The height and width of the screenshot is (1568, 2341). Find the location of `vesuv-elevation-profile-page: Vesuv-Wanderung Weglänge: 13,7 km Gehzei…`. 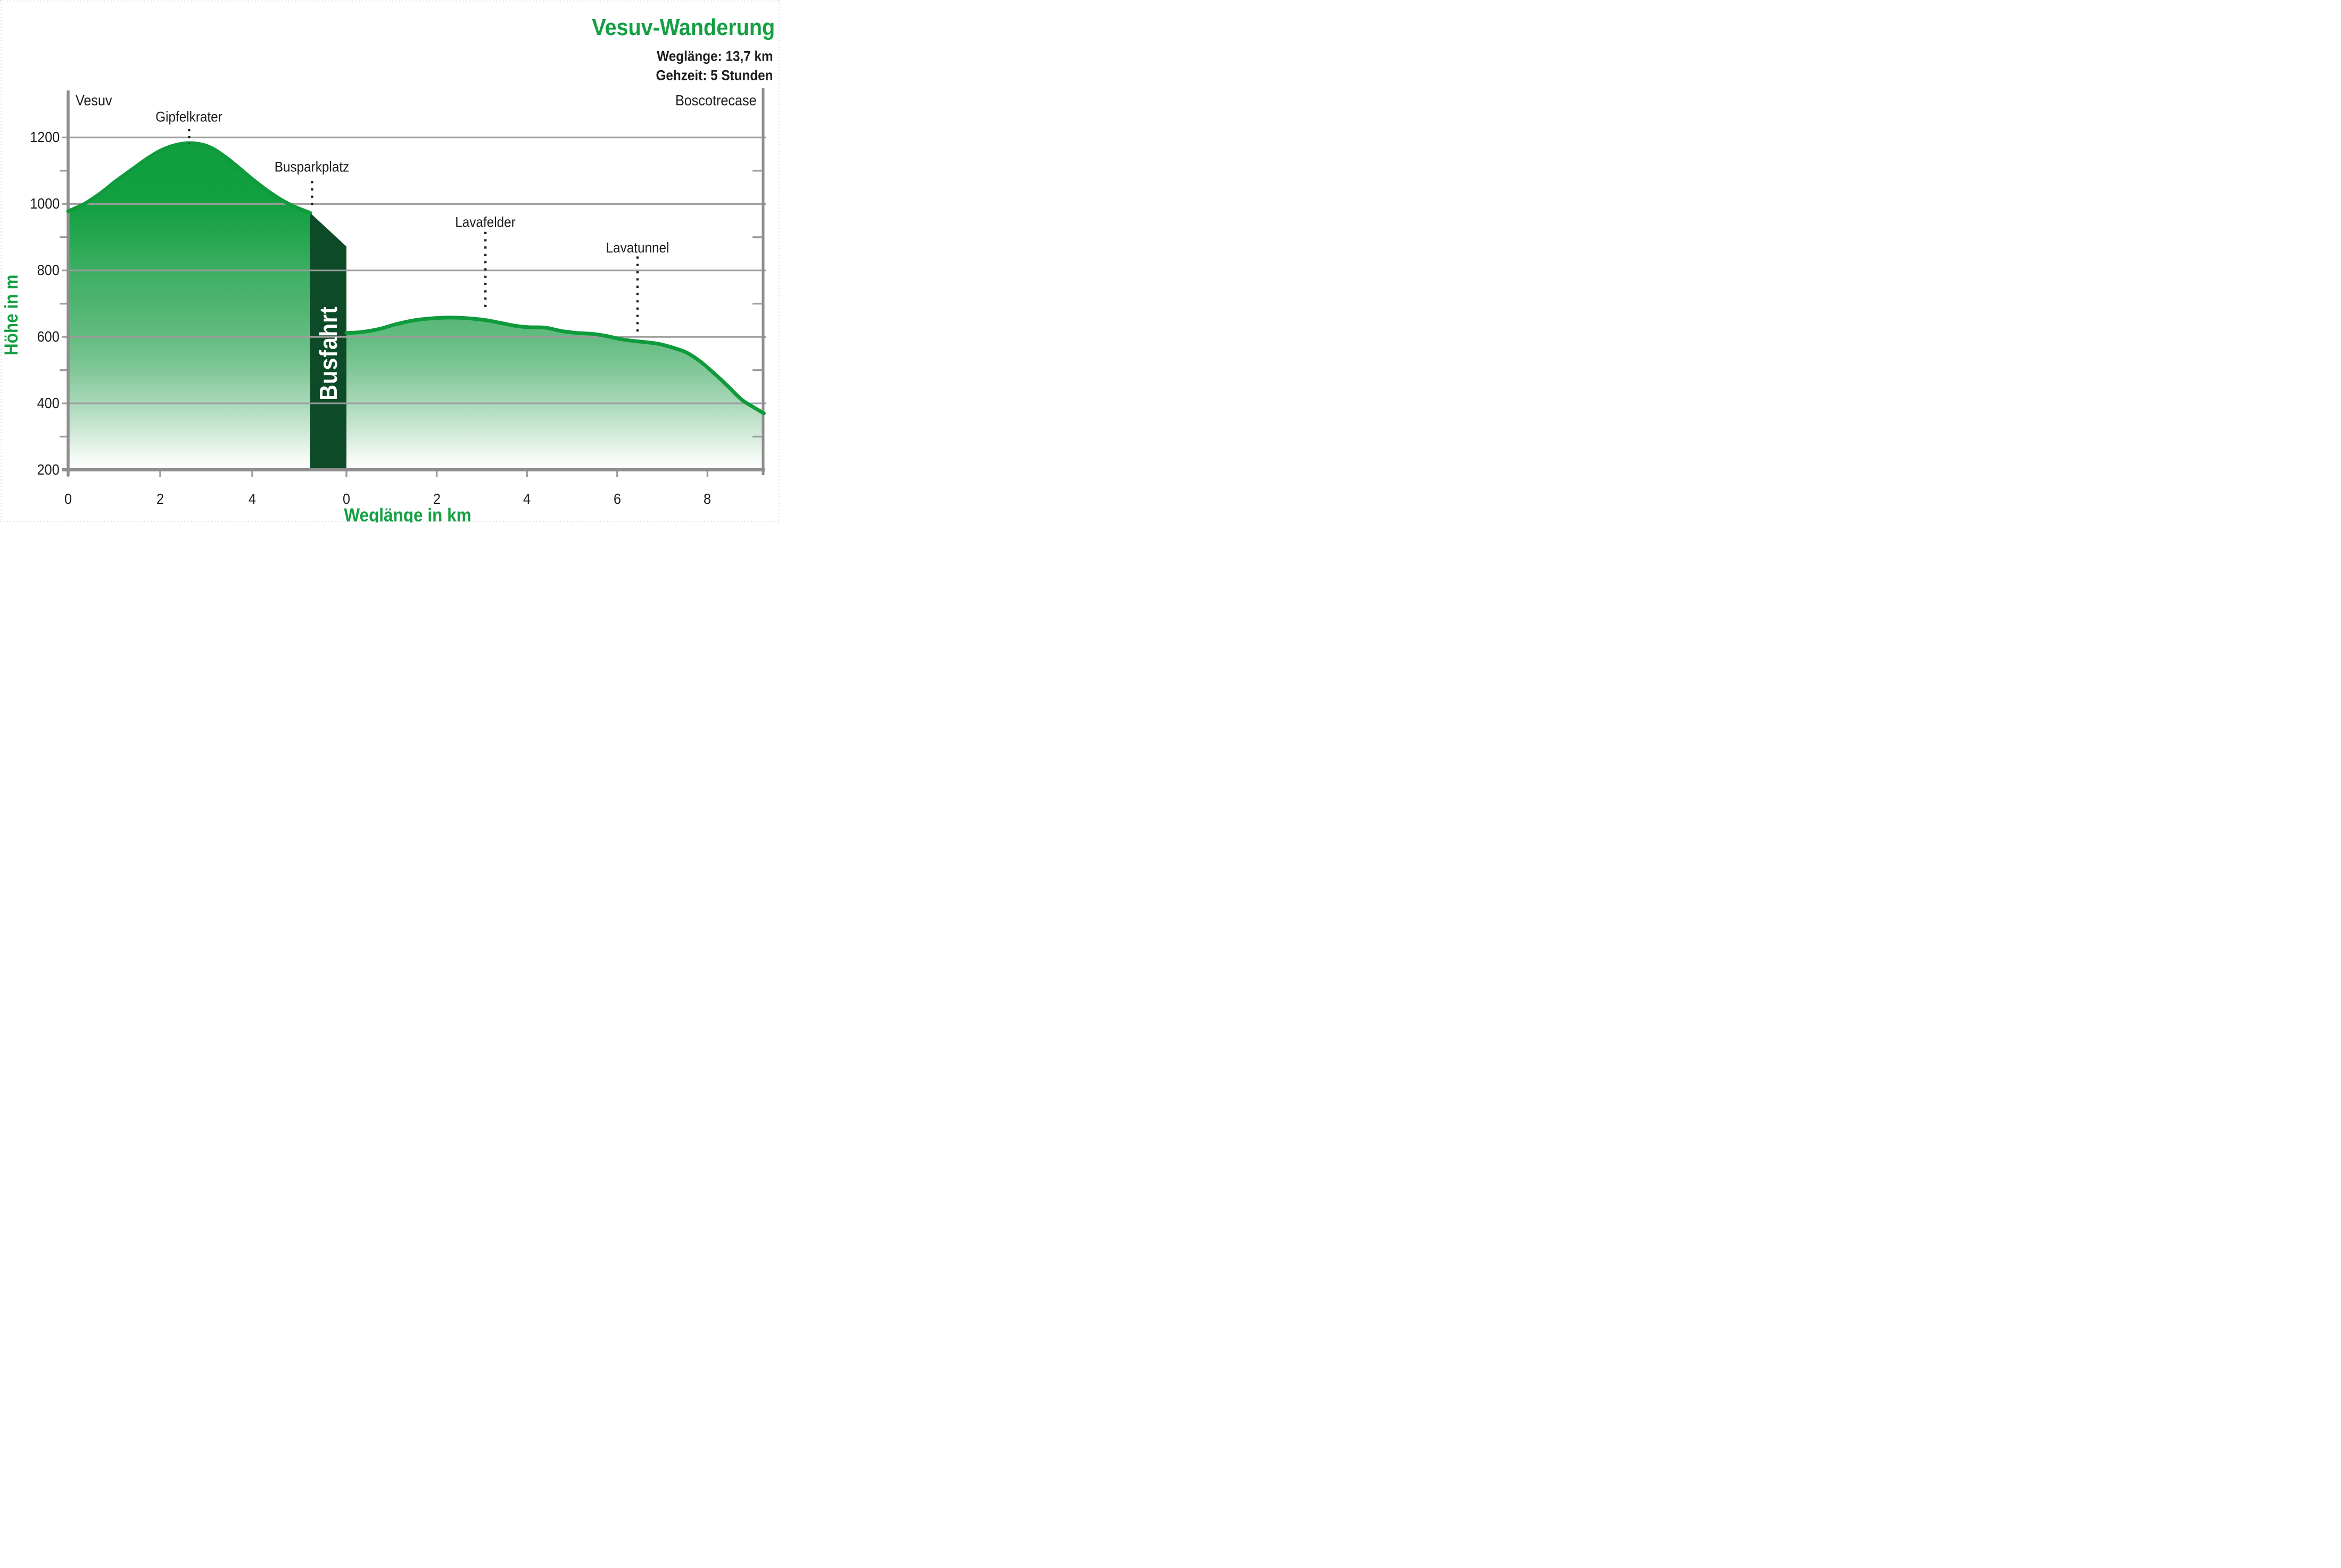

vesuv-elevation-profile-page: Vesuv-Wanderung Weglänge: 13,7 km Gehzei… is located at coordinates (390, 261).